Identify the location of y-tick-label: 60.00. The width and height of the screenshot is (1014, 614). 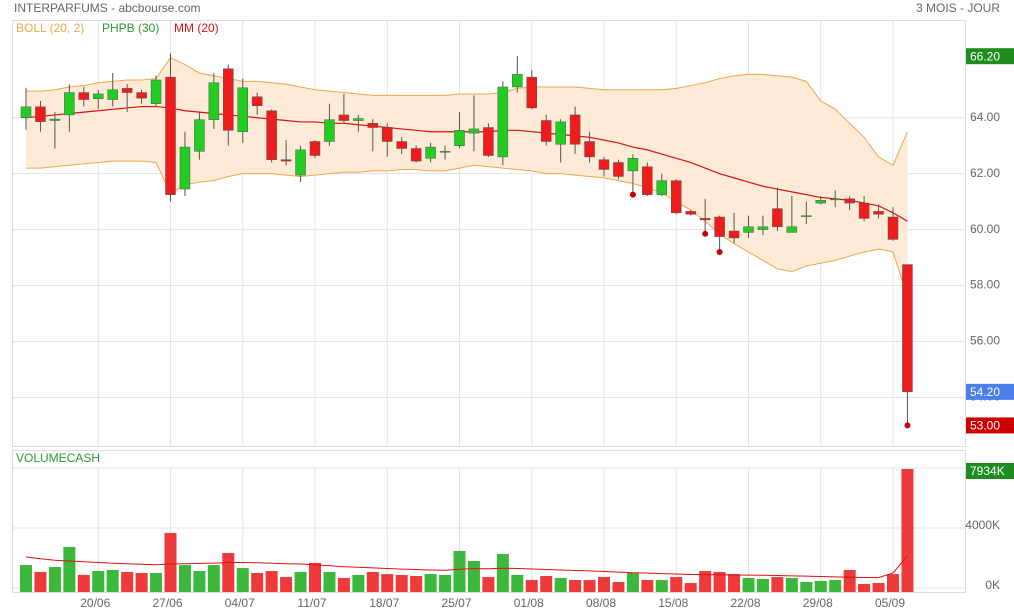
(985, 229).